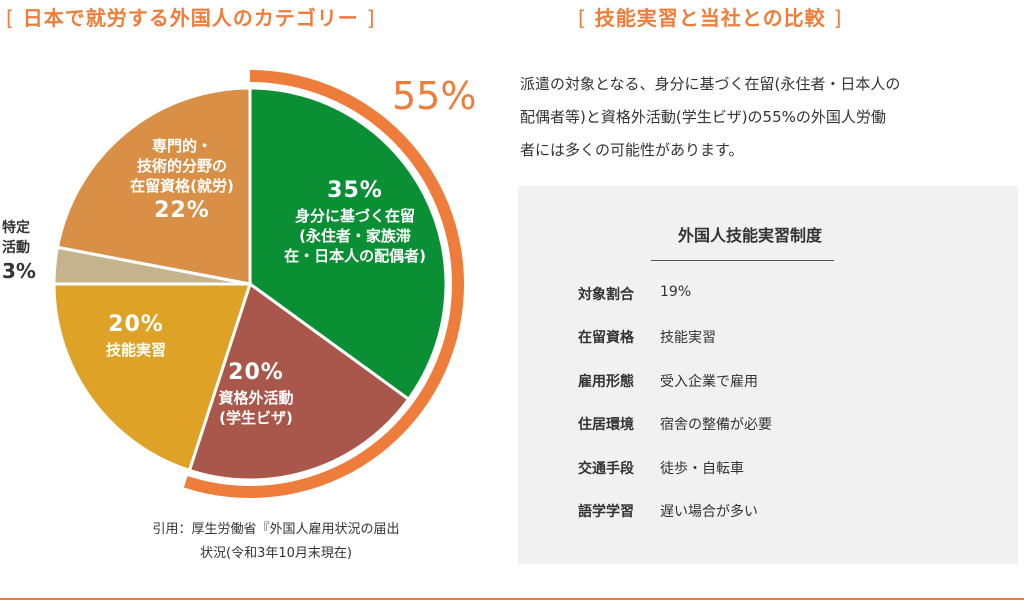 This screenshot has width=1024, height=602. I want to click on info-row-value: 遅い場合が多い, so click(709, 512).